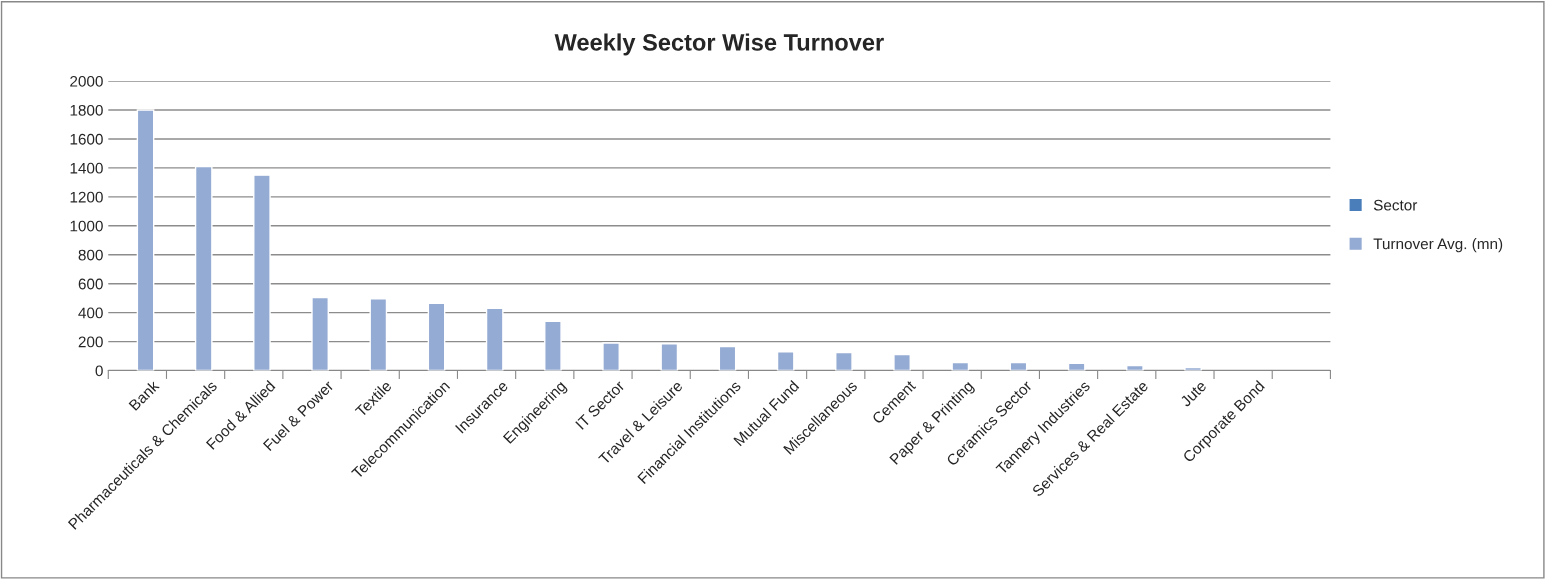  Describe the element at coordinates (90, 255) in the screenshot. I see `y-tick-label: 800` at that location.